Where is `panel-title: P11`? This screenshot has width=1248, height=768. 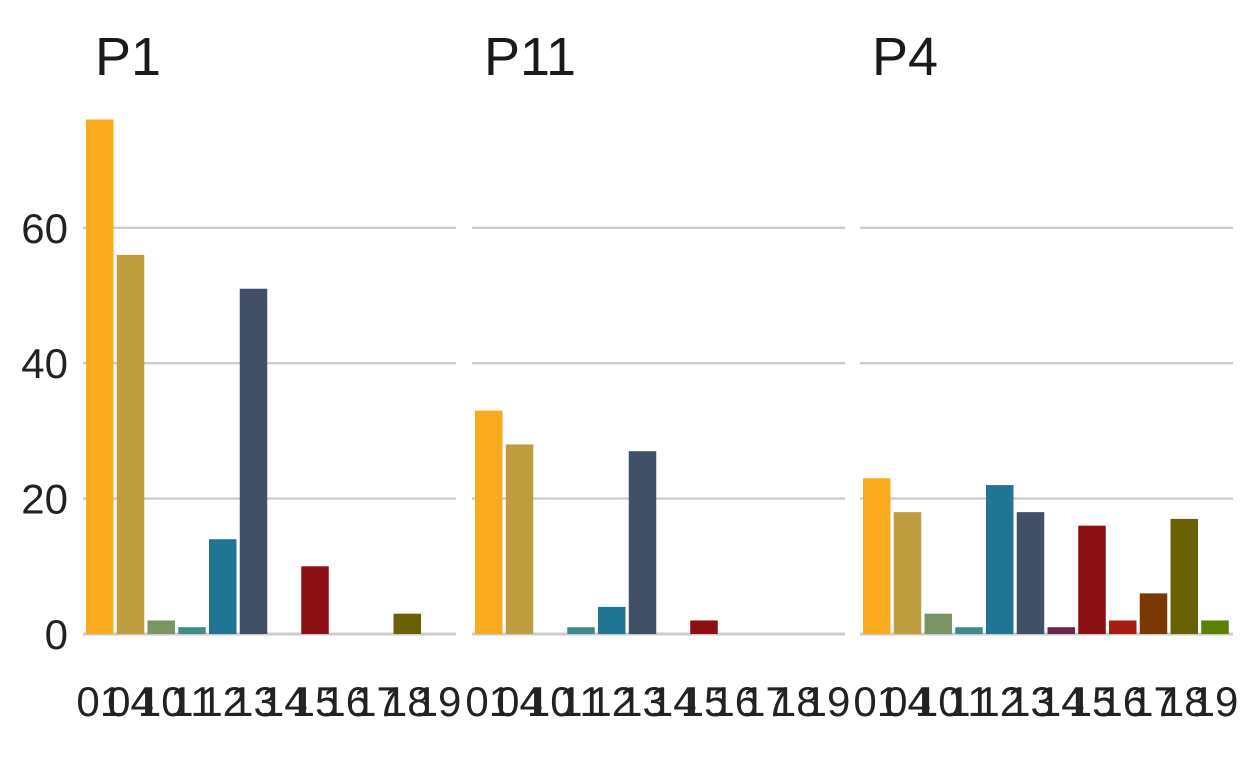 panel-title: P11 is located at coordinates (530, 57).